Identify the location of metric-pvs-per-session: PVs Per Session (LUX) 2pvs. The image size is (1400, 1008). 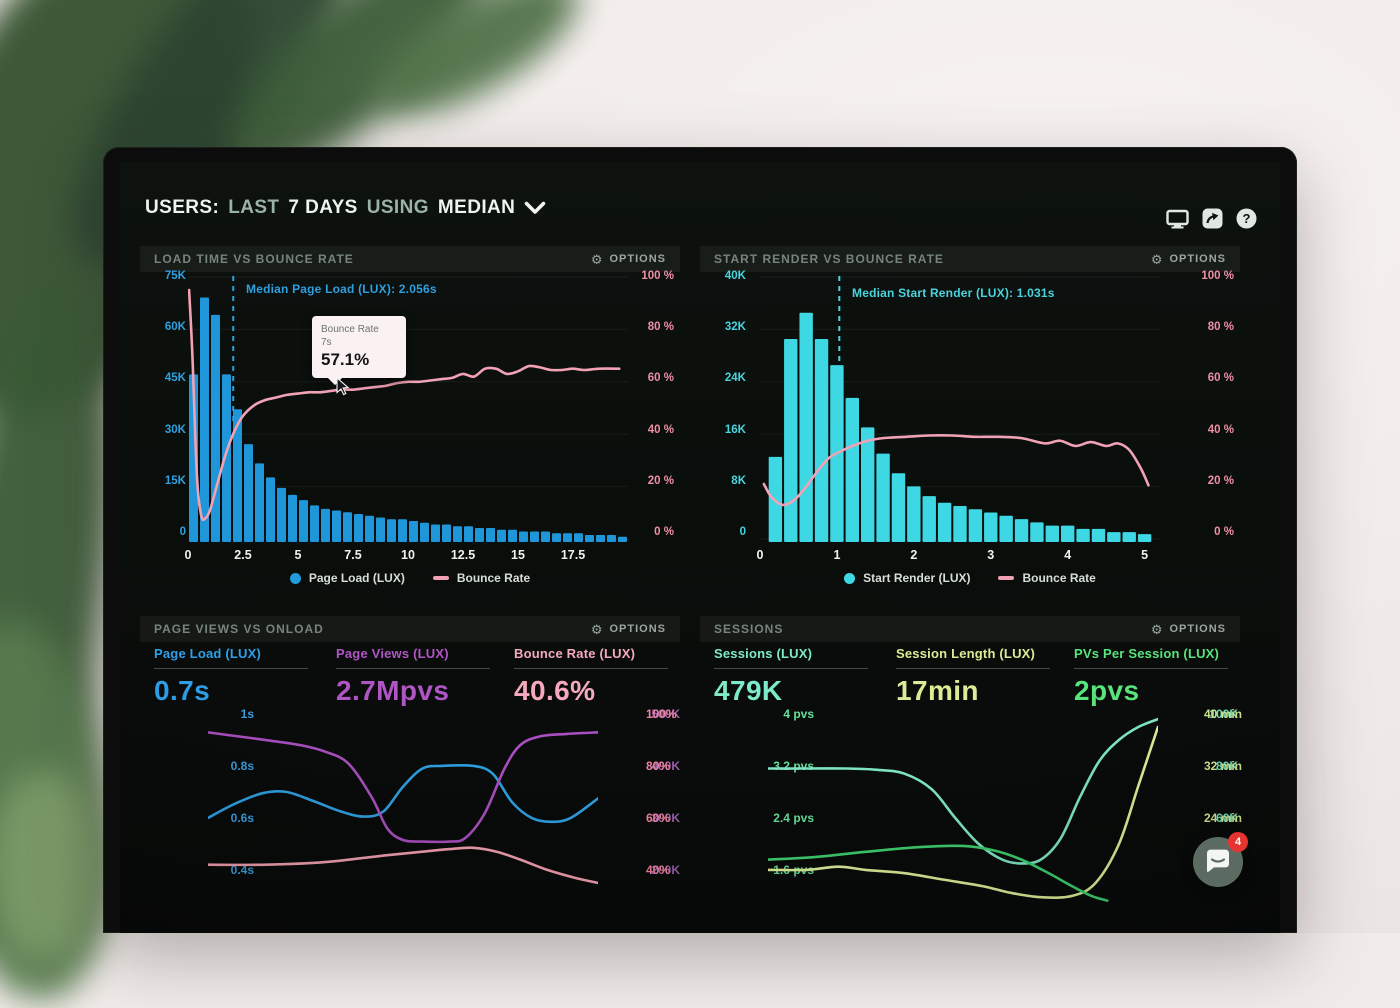
(1154, 676).